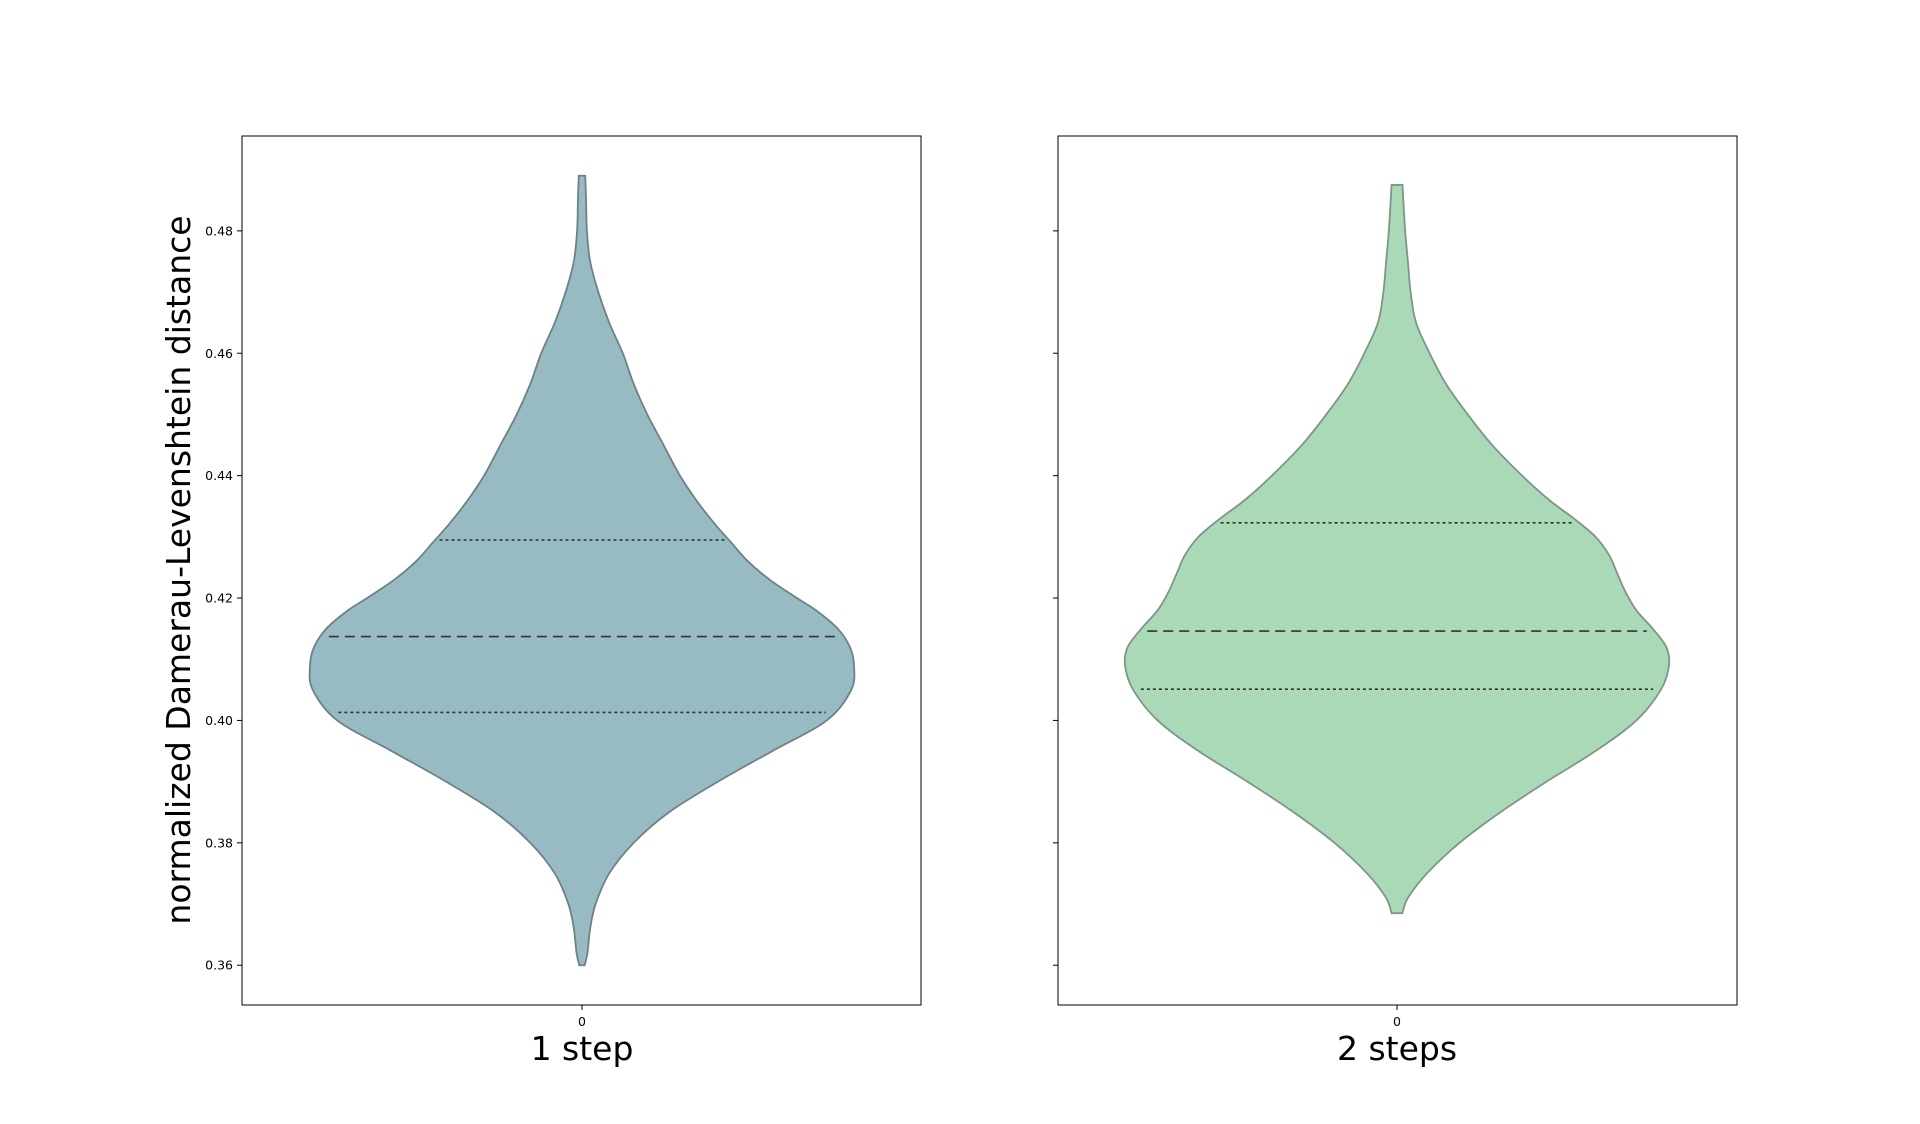  Describe the element at coordinates (219, 598) in the screenshot. I see `y-tick-label: 0.42` at that location.